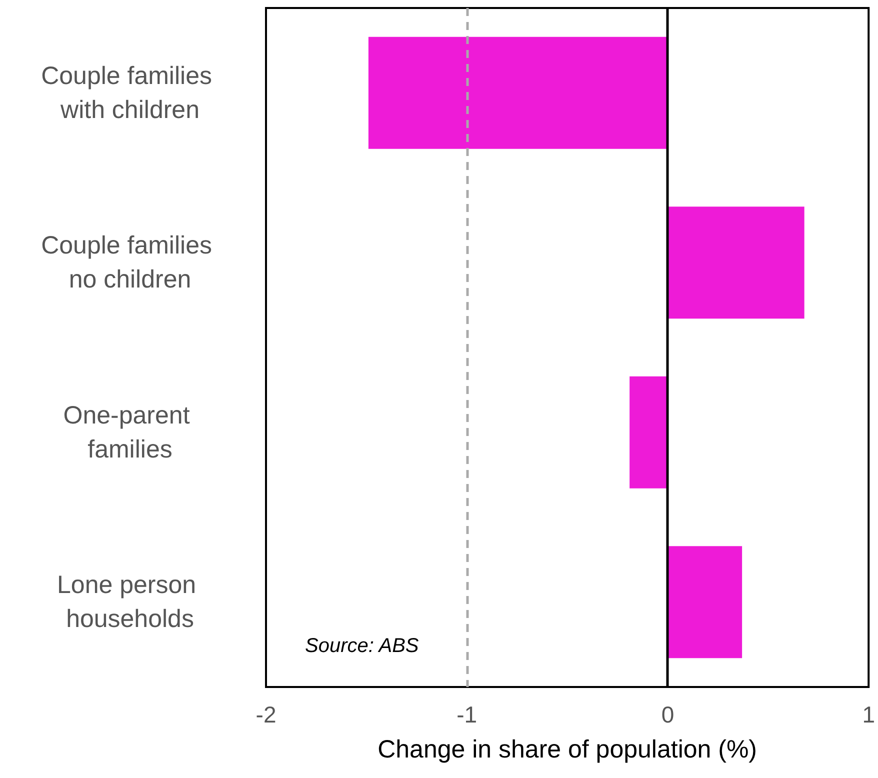 Image resolution: width=878 pixels, height=778 pixels. Describe the element at coordinates (266, 715) in the screenshot. I see `x-tick-label: -2` at that location.